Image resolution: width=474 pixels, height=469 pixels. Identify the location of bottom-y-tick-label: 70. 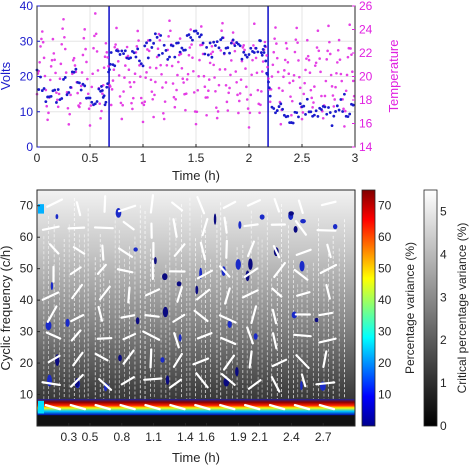
(27, 206).